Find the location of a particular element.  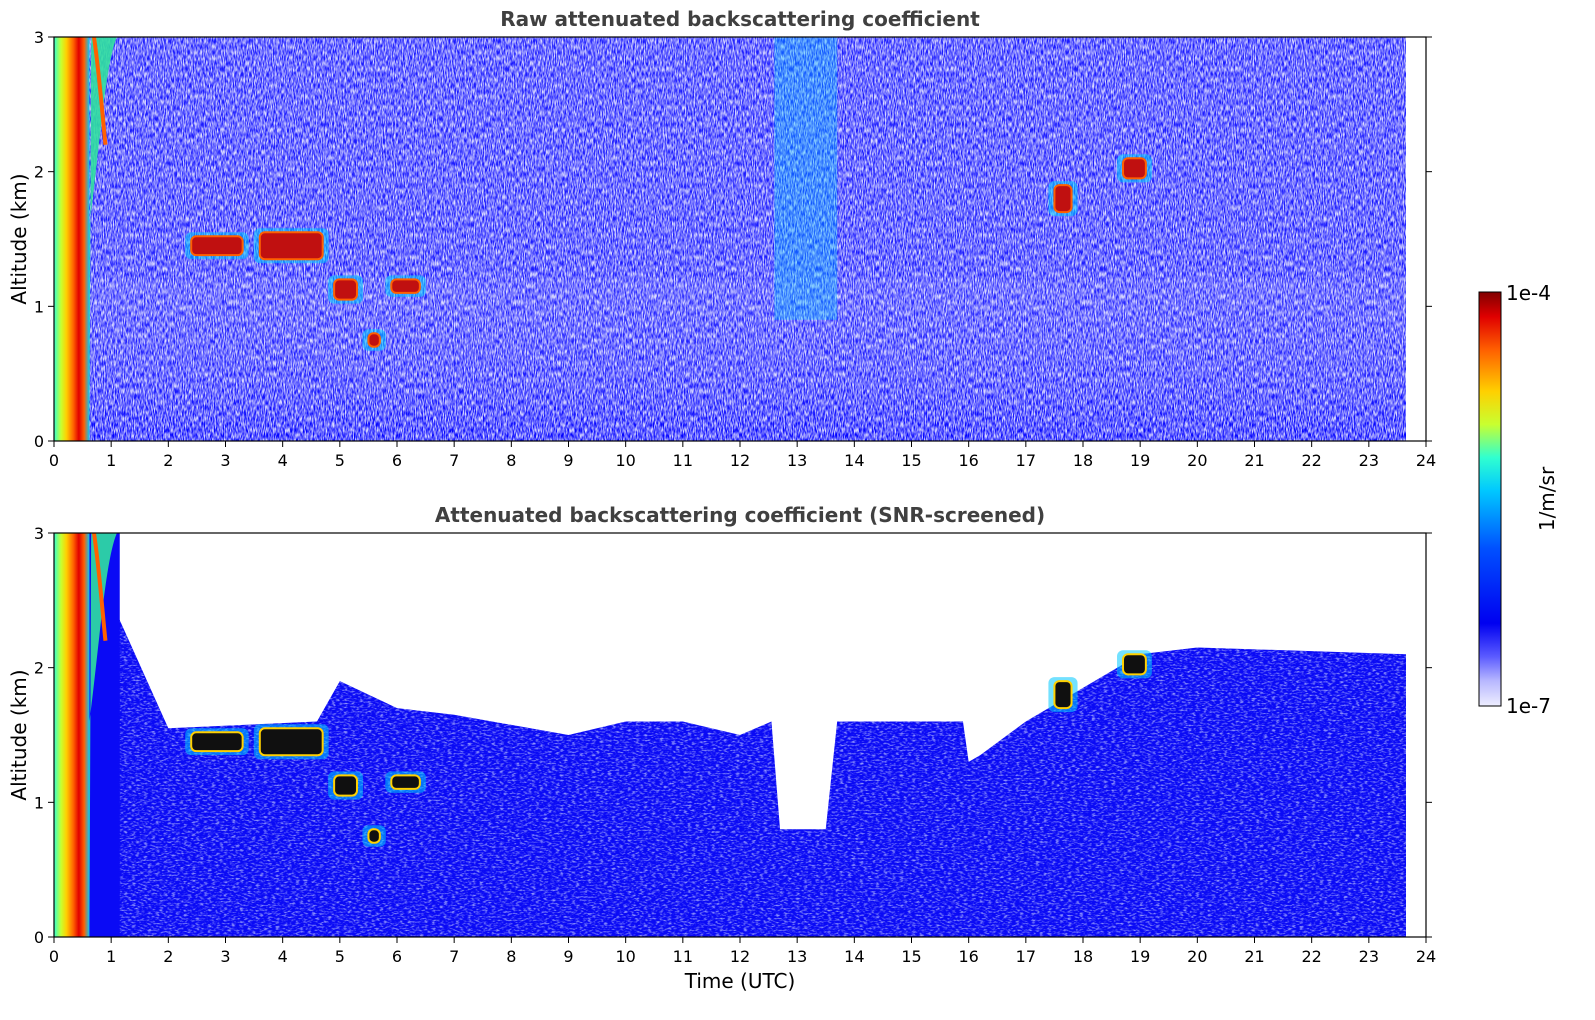

colorbar-gradient is located at coordinates (1490, 499).